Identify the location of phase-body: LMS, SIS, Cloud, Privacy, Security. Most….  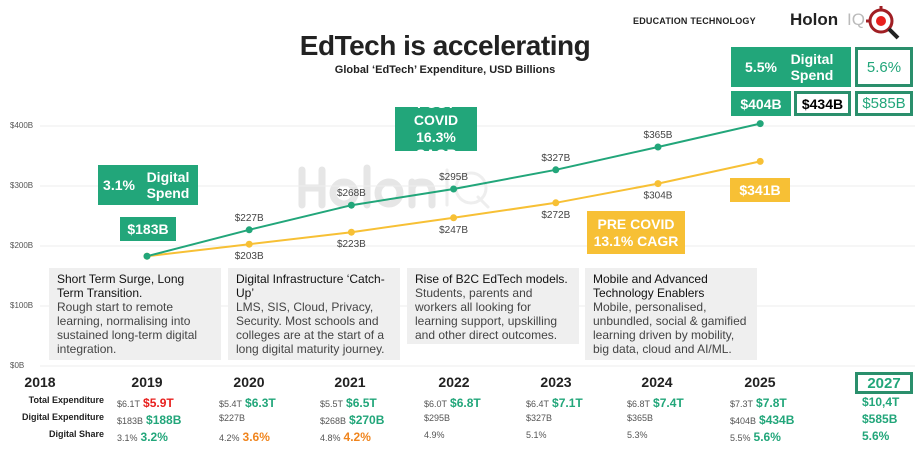
(310, 328).